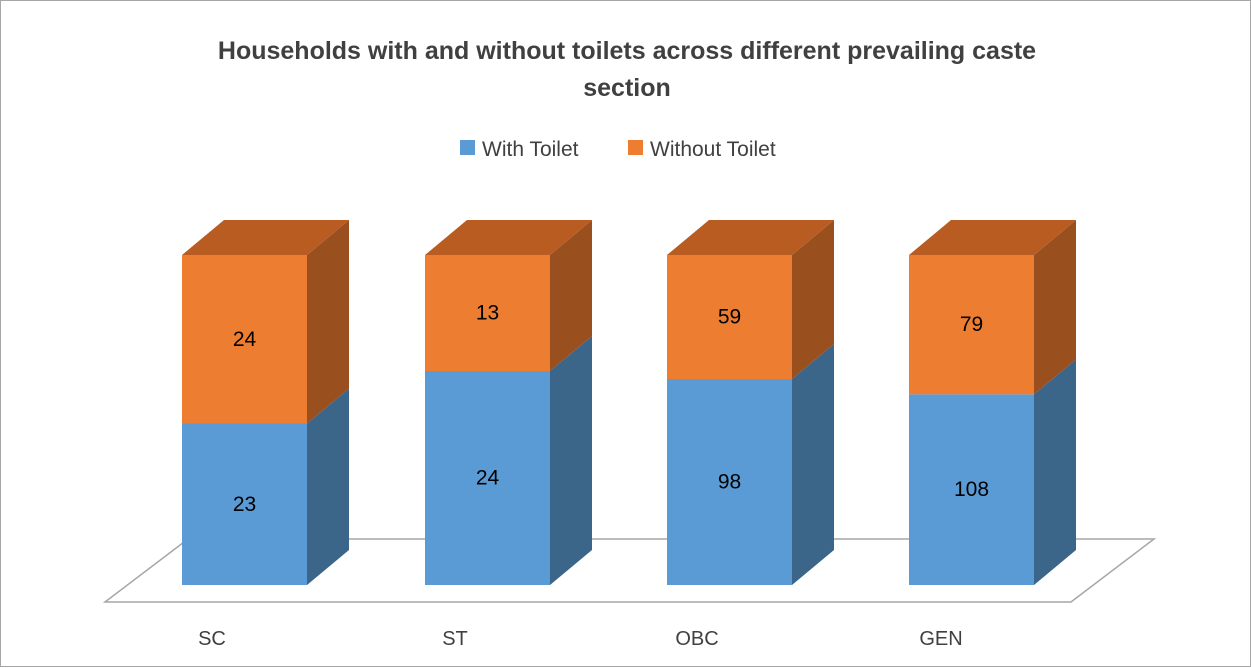  What do you see at coordinates (455, 639) in the screenshot?
I see `category-label-st: ST` at bounding box center [455, 639].